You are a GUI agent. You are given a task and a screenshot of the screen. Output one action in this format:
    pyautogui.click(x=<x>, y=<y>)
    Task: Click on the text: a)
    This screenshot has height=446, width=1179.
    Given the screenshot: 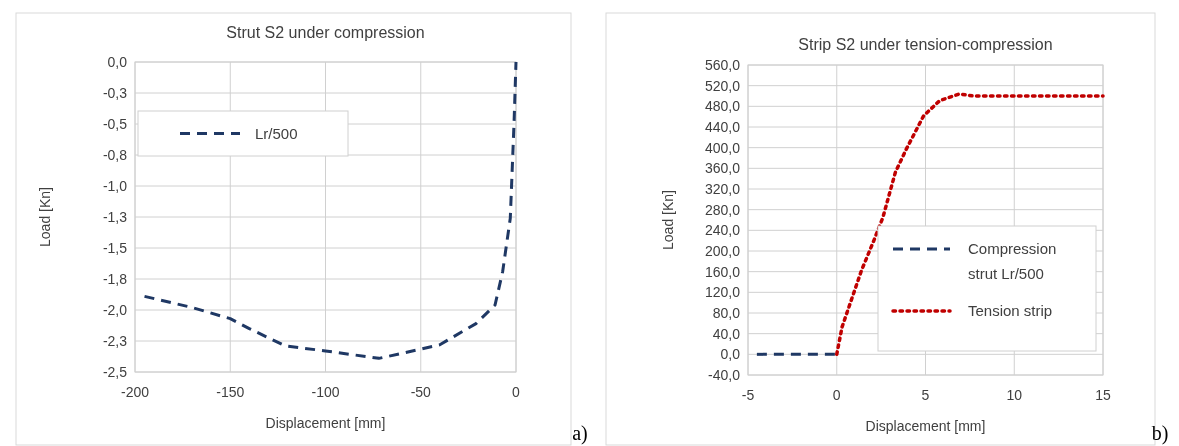 What is the action you would take?
    pyautogui.click(x=580, y=433)
    